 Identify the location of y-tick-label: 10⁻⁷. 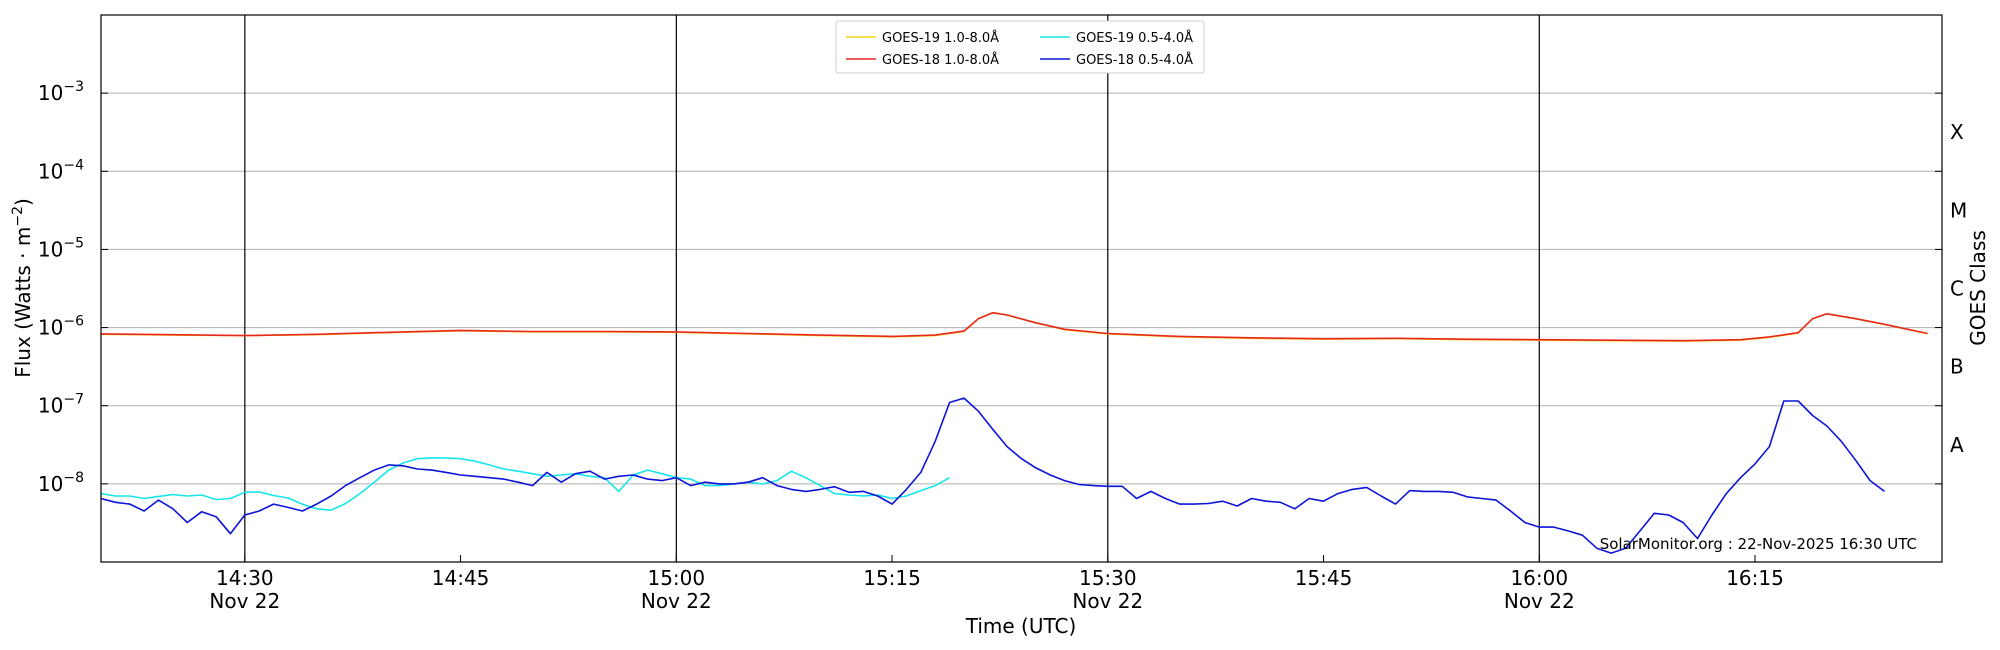
(61, 405).